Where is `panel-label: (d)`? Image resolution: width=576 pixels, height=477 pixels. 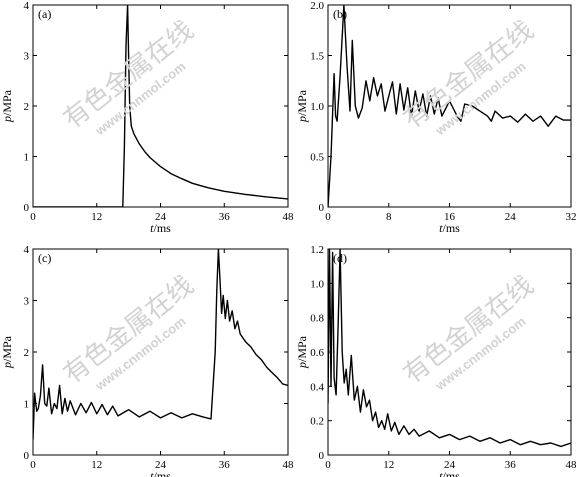
panel-label: (d) is located at coordinates (340, 258).